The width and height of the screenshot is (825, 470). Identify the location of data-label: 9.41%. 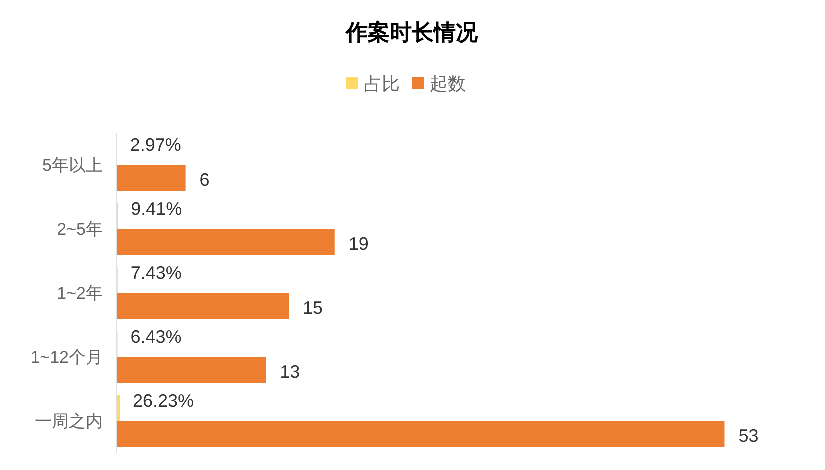
(156, 209).